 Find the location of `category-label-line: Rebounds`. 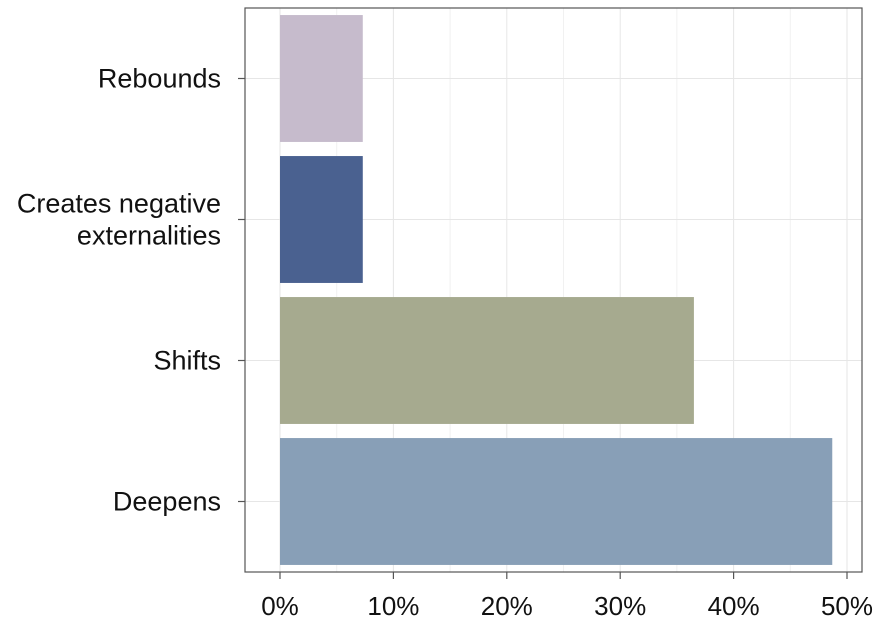

category-label-line: Rebounds is located at coordinates (159, 79).